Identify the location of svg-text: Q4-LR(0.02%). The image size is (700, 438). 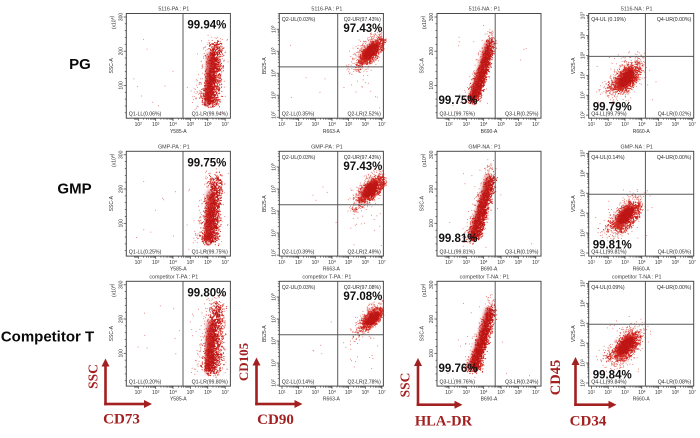
(675, 115).